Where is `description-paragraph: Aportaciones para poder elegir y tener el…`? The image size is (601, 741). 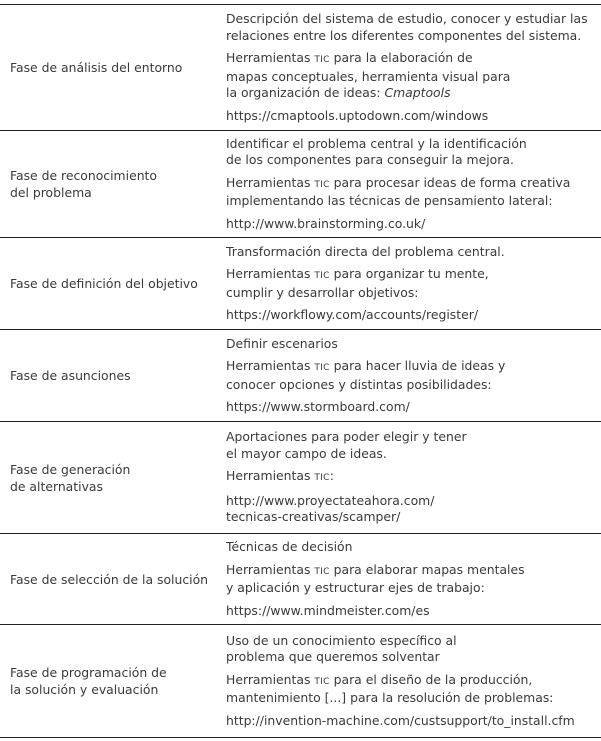
description-paragraph: Aportaciones para poder elegir y tener el… is located at coordinates (413, 445).